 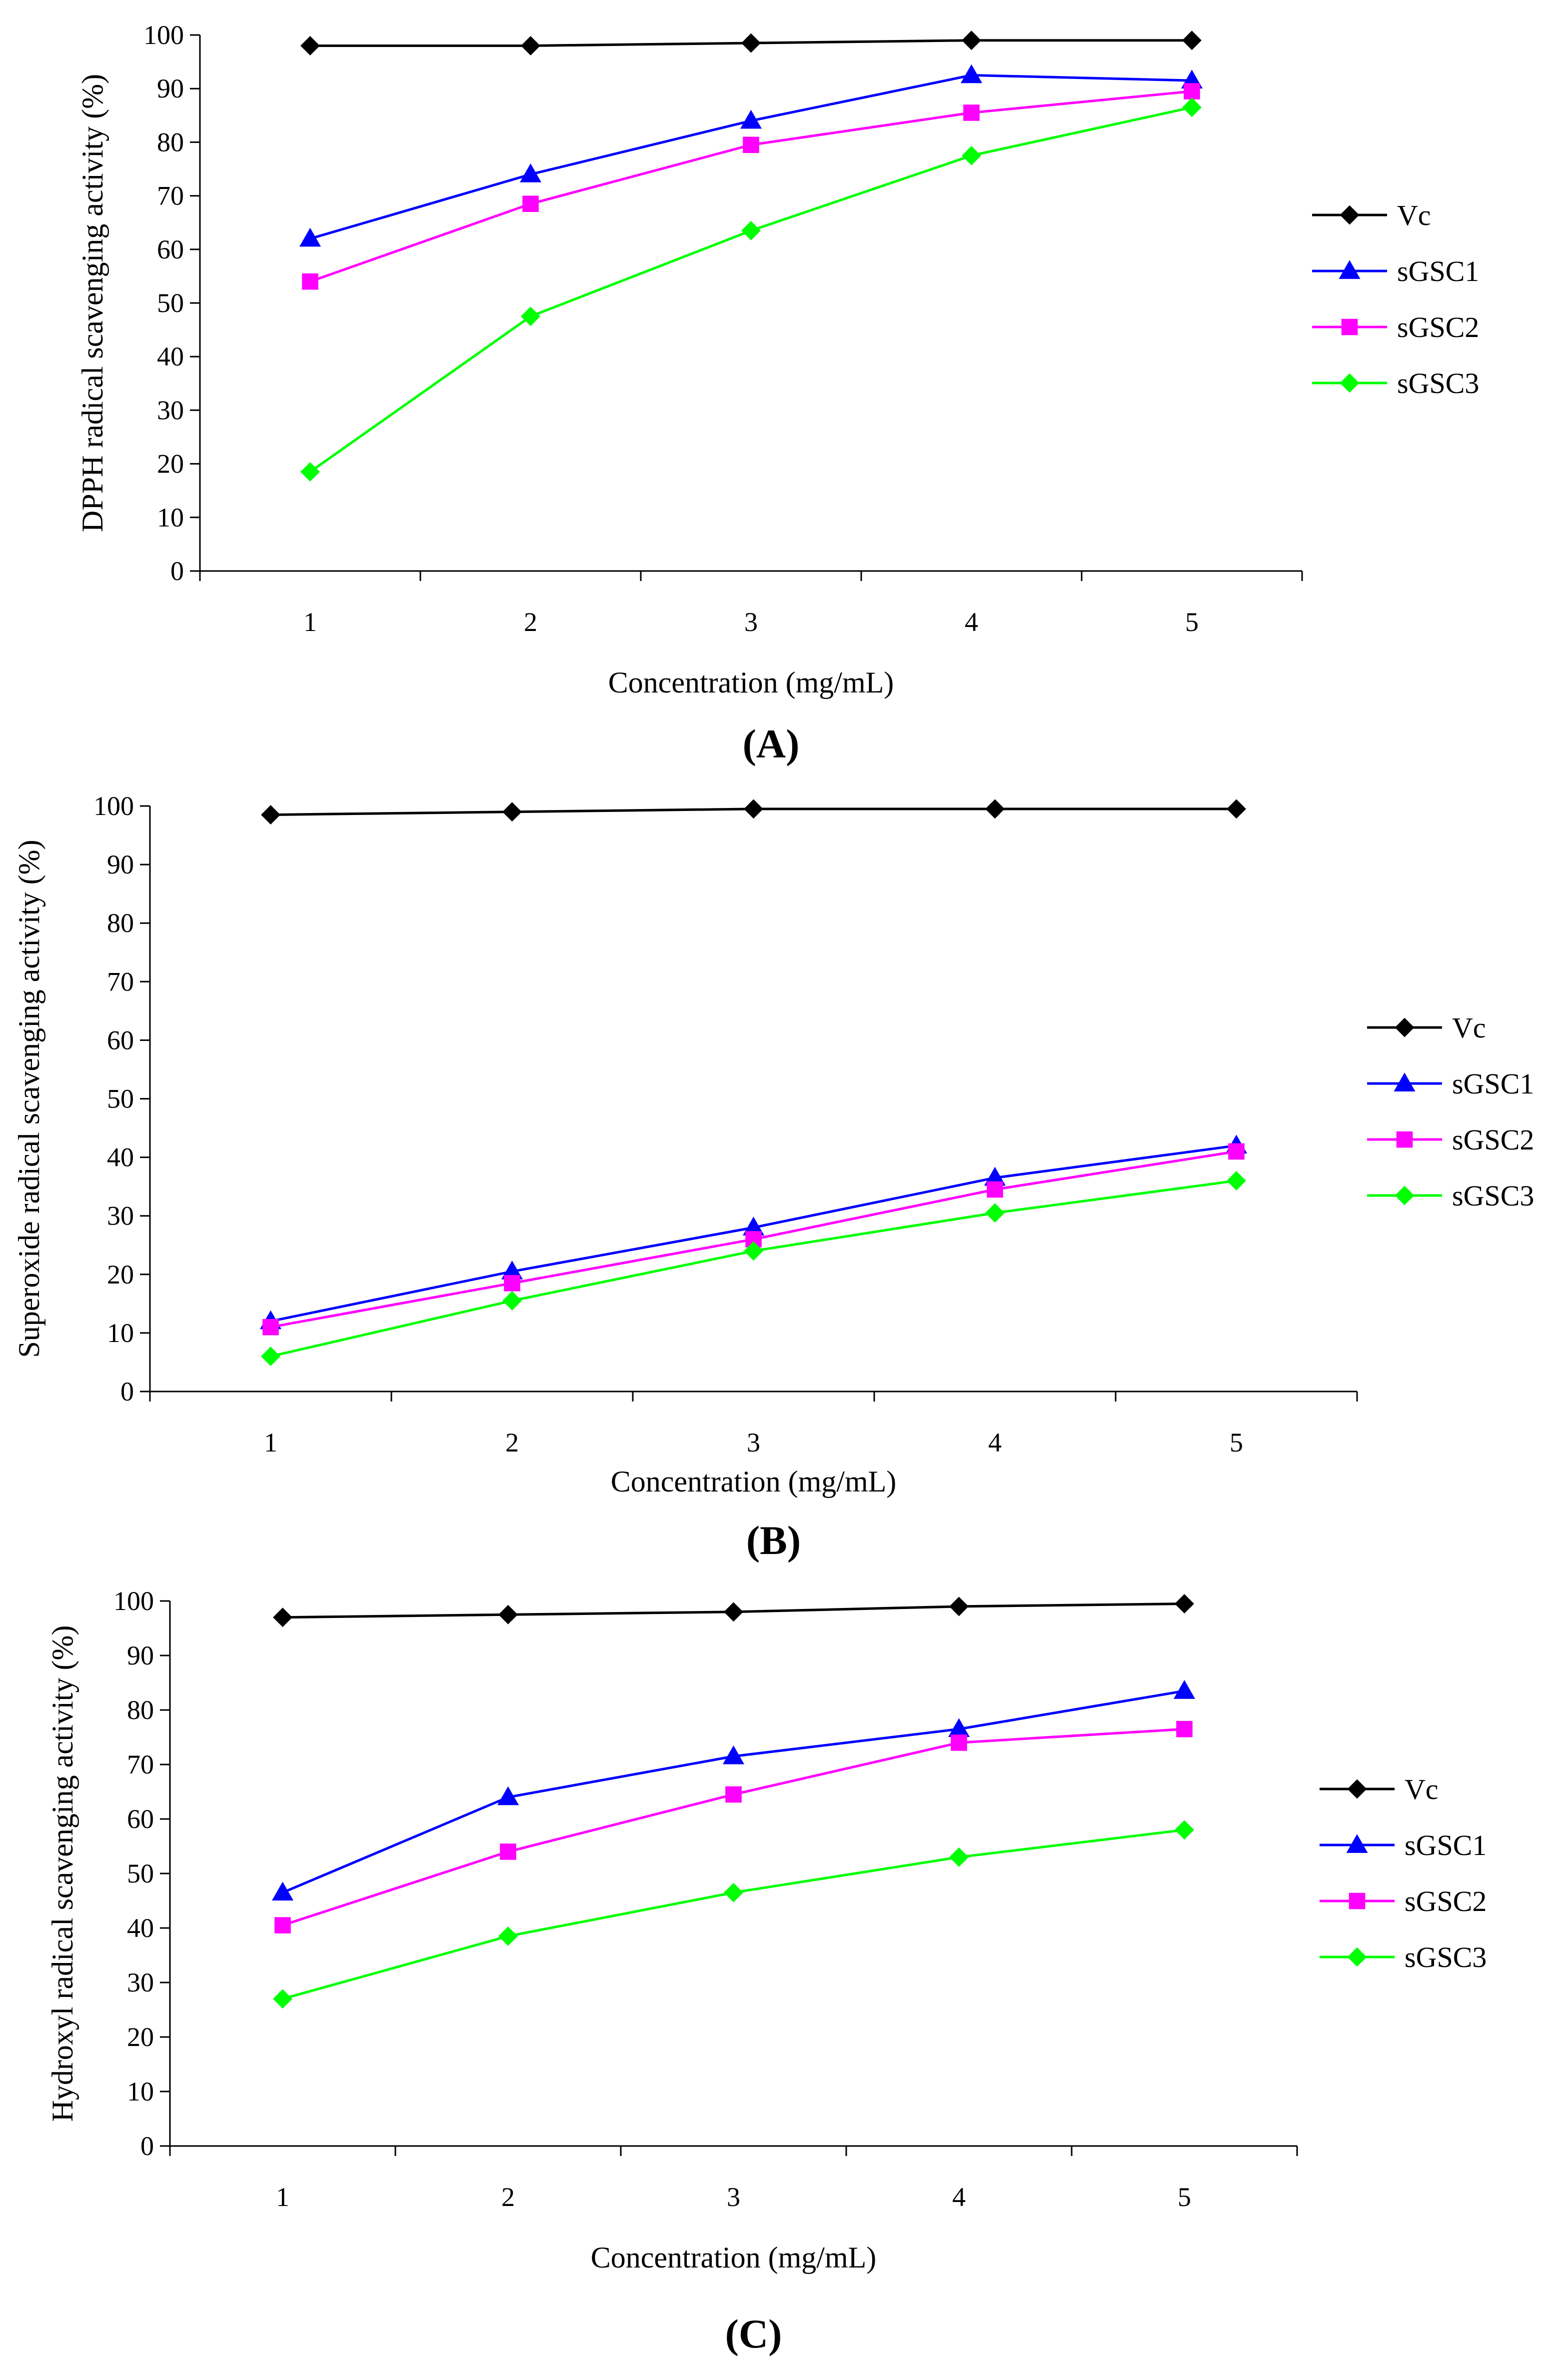 I want to click on series-sGSC1, so click(x=733, y=1790).